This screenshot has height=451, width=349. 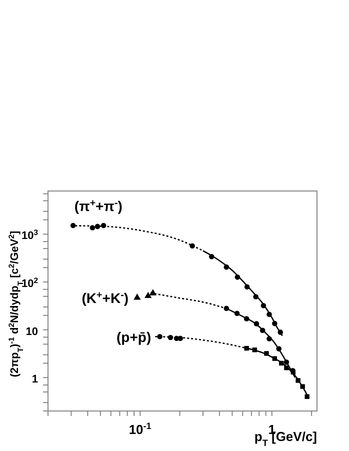 What do you see at coordinates (32, 332) in the screenshot?
I see `y-tick-label: 10` at bounding box center [32, 332].